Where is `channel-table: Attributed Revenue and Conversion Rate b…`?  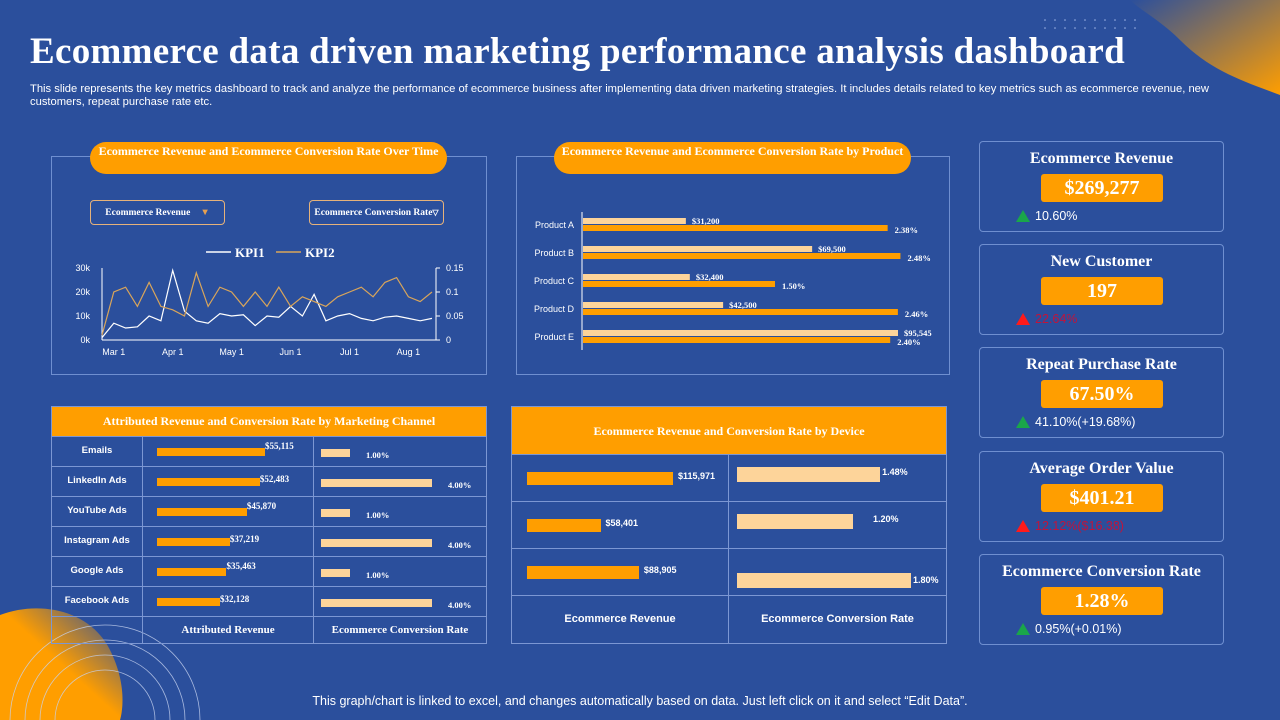
channel-table: Attributed Revenue and Conversion Rate b… is located at coordinates (269, 525).